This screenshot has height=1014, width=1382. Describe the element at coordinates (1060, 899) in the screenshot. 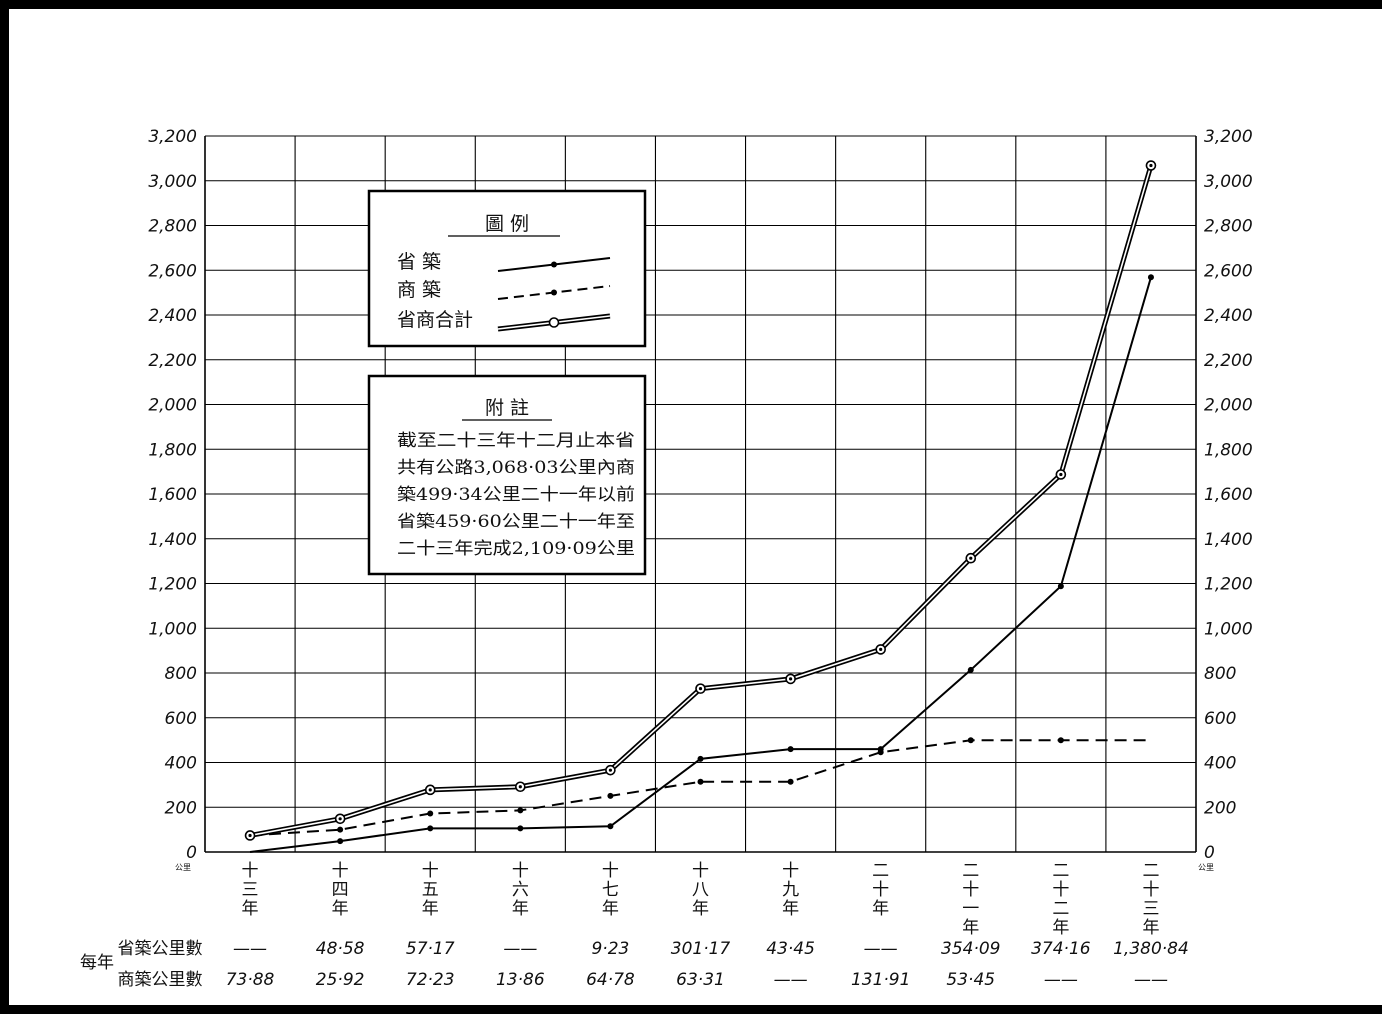

I see `x-category-label: 二十二年` at that location.